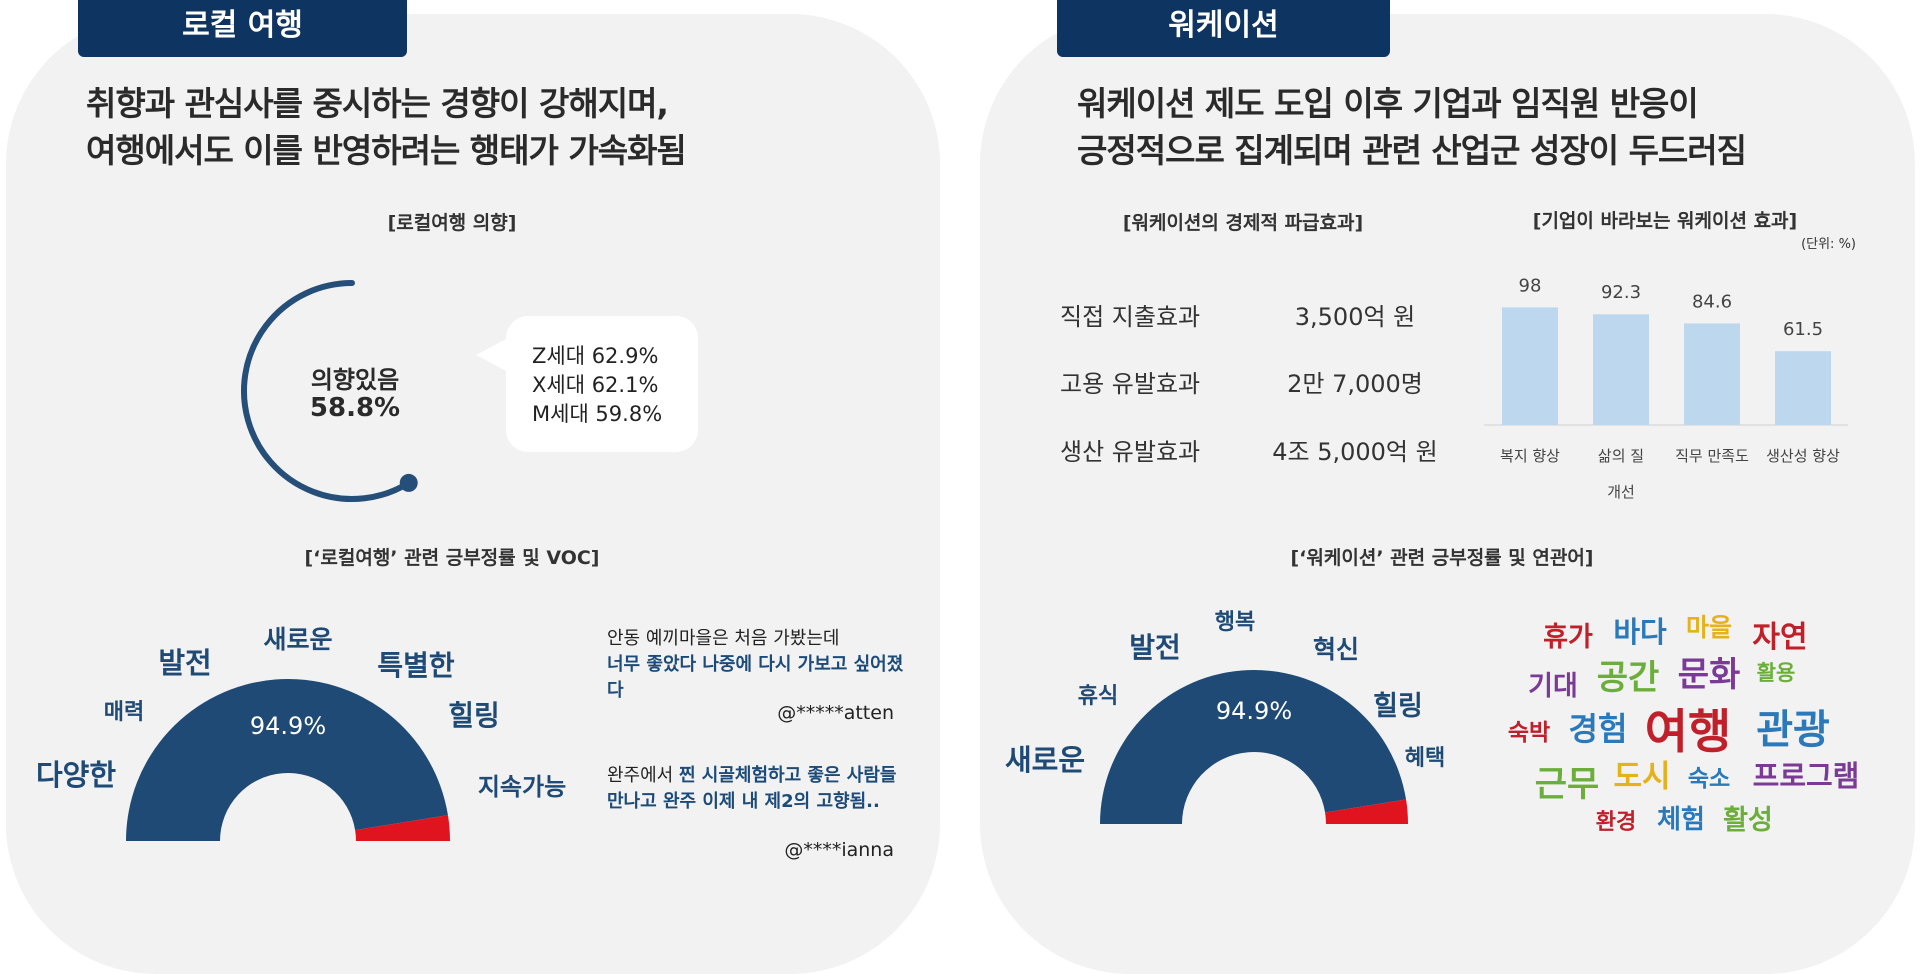 The image size is (1920, 974). I want to click on workation-tab: 워케이션, so click(1223, 28).